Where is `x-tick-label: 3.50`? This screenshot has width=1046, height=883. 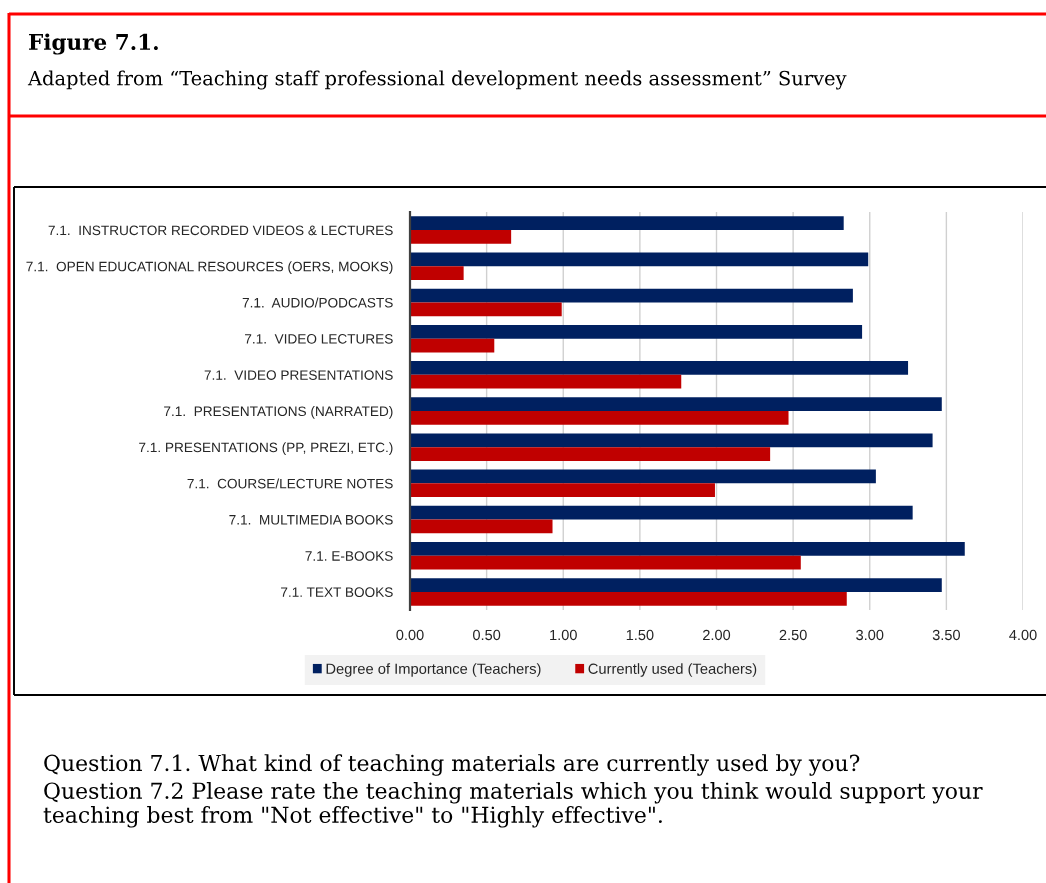
x-tick-label: 3.50 is located at coordinates (946, 635).